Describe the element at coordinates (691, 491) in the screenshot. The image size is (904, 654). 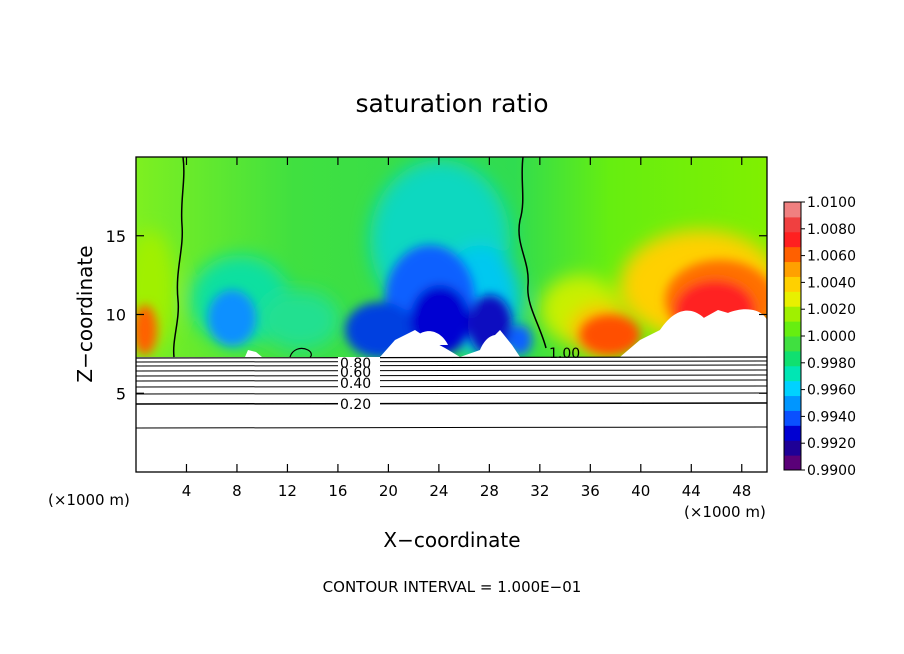
I see `x-tick-label: 44` at that location.